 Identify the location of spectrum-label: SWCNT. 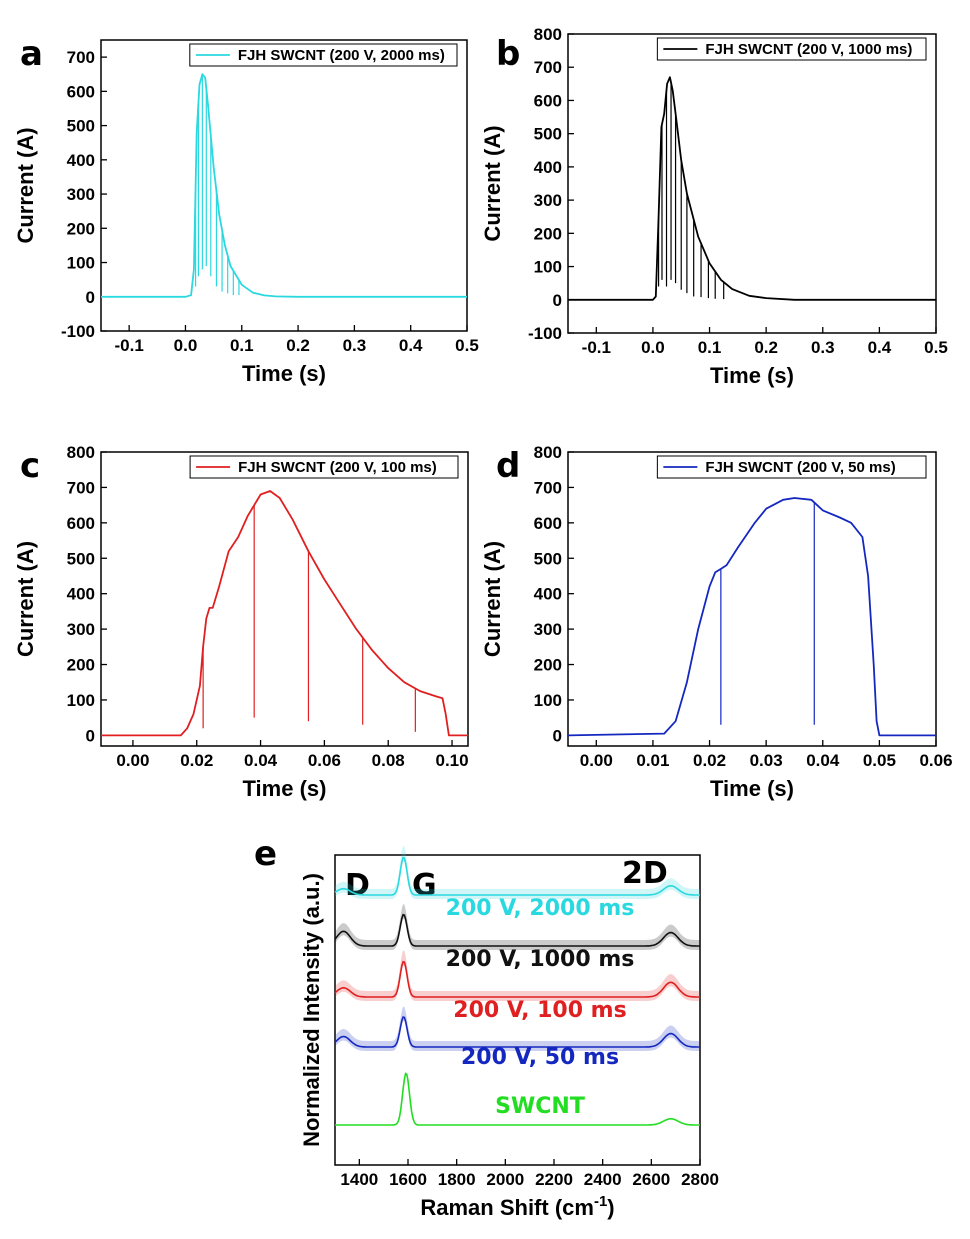
(540, 1106).